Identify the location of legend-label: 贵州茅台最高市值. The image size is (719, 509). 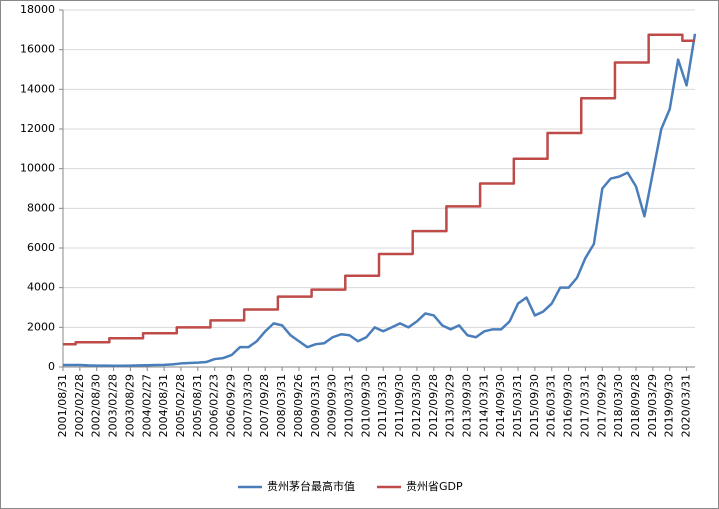
(311, 486).